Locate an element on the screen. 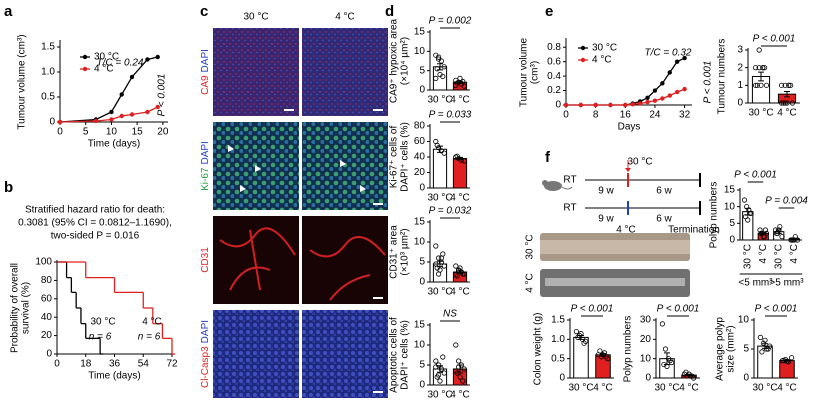 This screenshot has height=402, width=815. y-tick-label: 1.5 is located at coordinates (558, 320).